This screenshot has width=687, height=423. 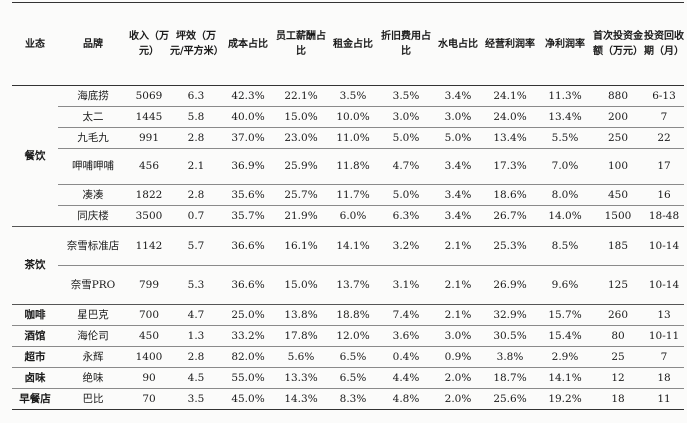 What do you see at coordinates (510, 117) in the screenshot?
I see `op-margin-cell: 24.0%` at bounding box center [510, 117].